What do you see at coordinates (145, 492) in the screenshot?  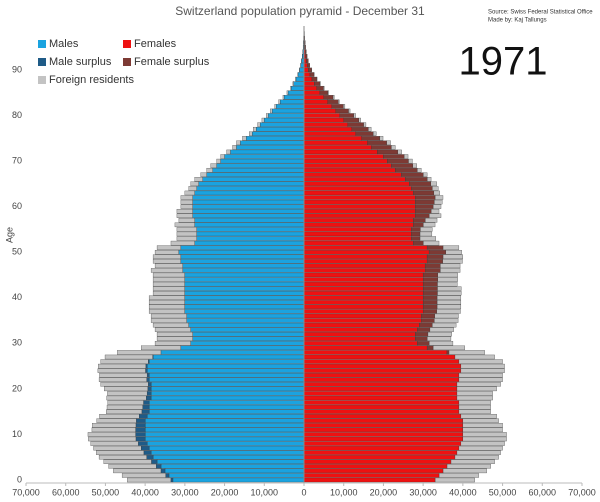 I see `x-tick-label: 40,000` at bounding box center [145, 492].